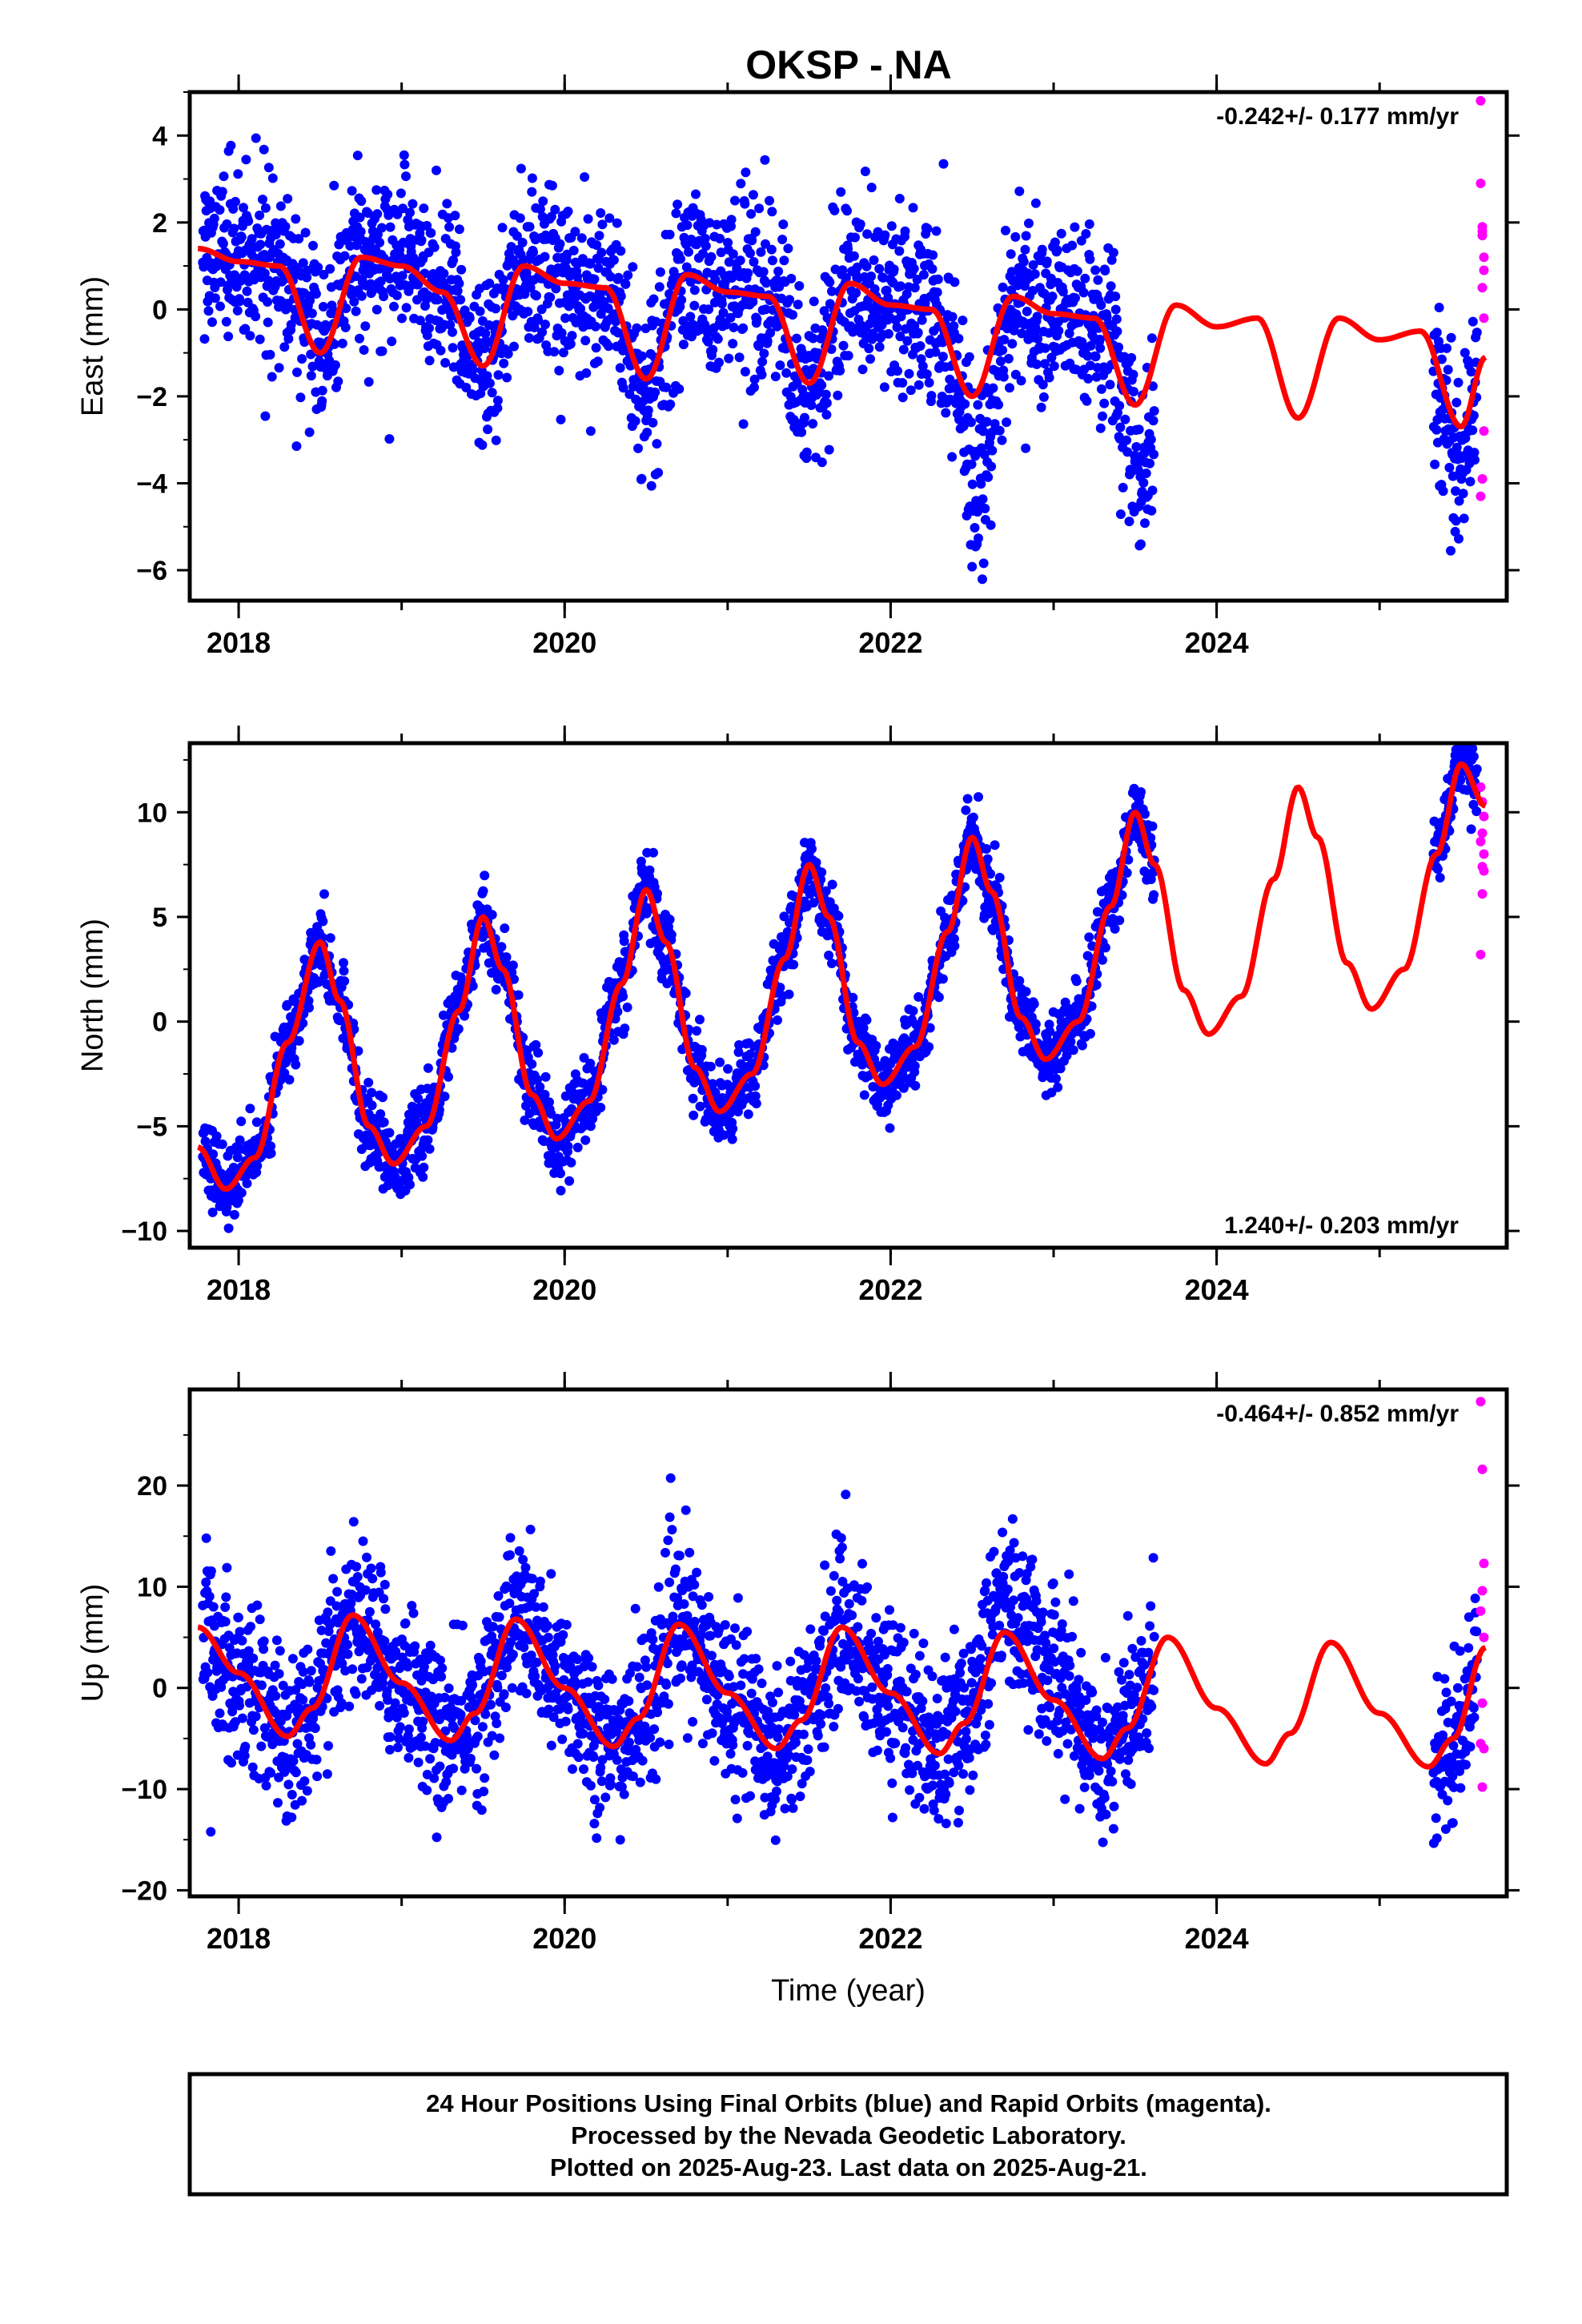  Describe the element at coordinates (1483, 298) in the screenshot. I see `rapid-orbit-points` at that location.